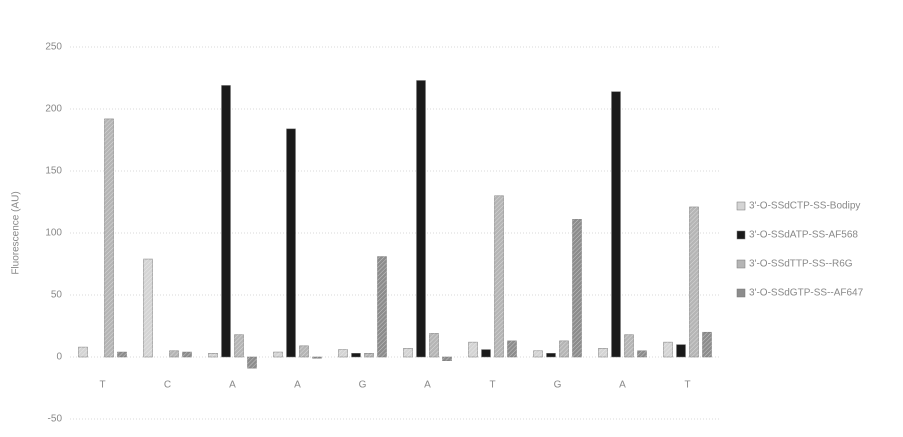  Describe the element at coordinates (55, 419) in the screenshot. I see `y-tick-label: -50` at that location.